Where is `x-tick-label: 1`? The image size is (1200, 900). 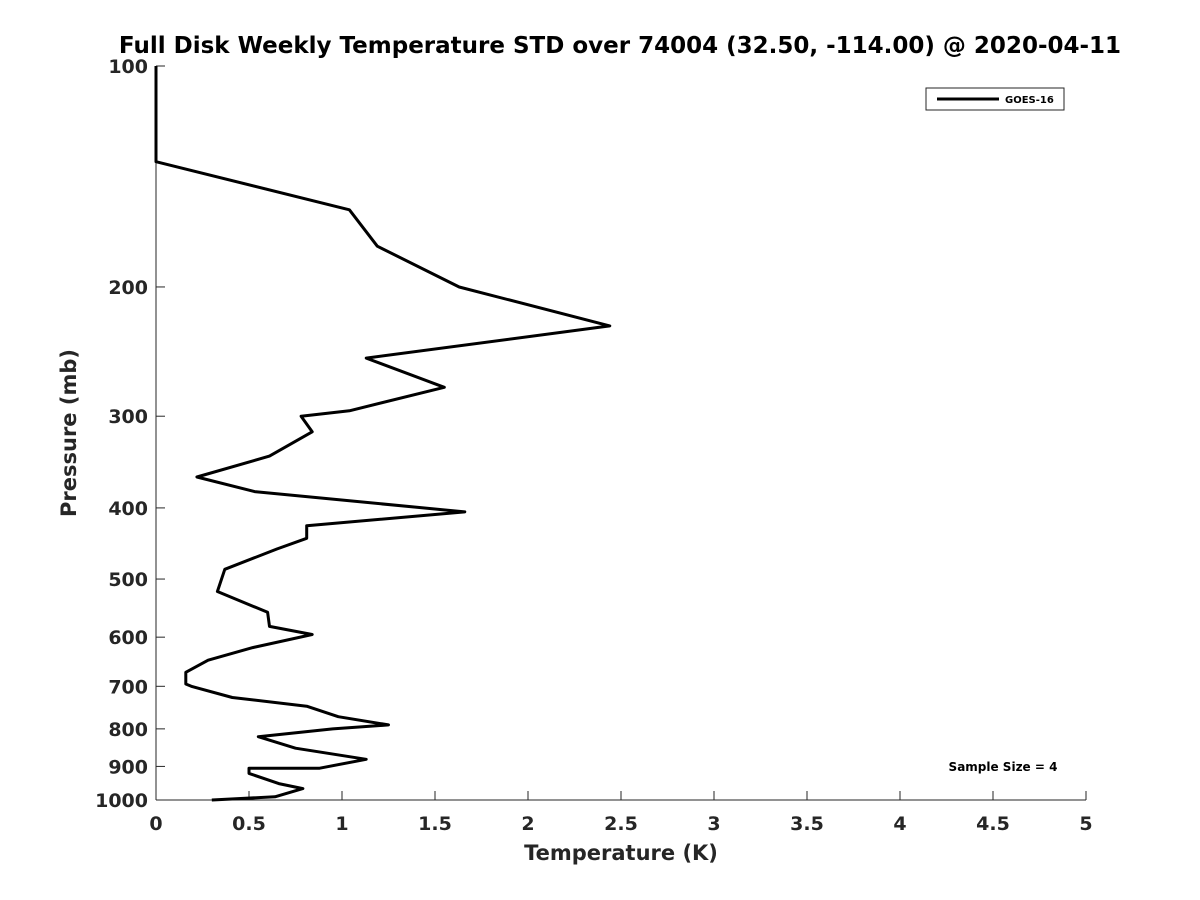
x-tick-label: 1 is located at coordinates (341, 824).